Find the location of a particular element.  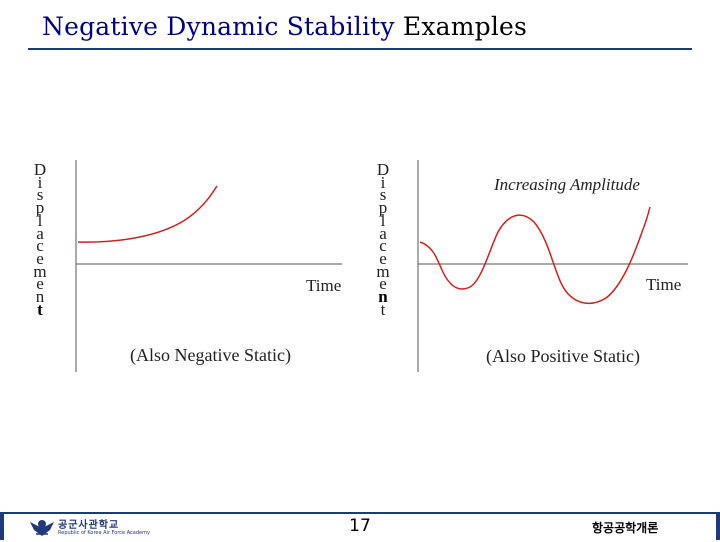

right-xlabel: Time is located at coordinates (663, 284).